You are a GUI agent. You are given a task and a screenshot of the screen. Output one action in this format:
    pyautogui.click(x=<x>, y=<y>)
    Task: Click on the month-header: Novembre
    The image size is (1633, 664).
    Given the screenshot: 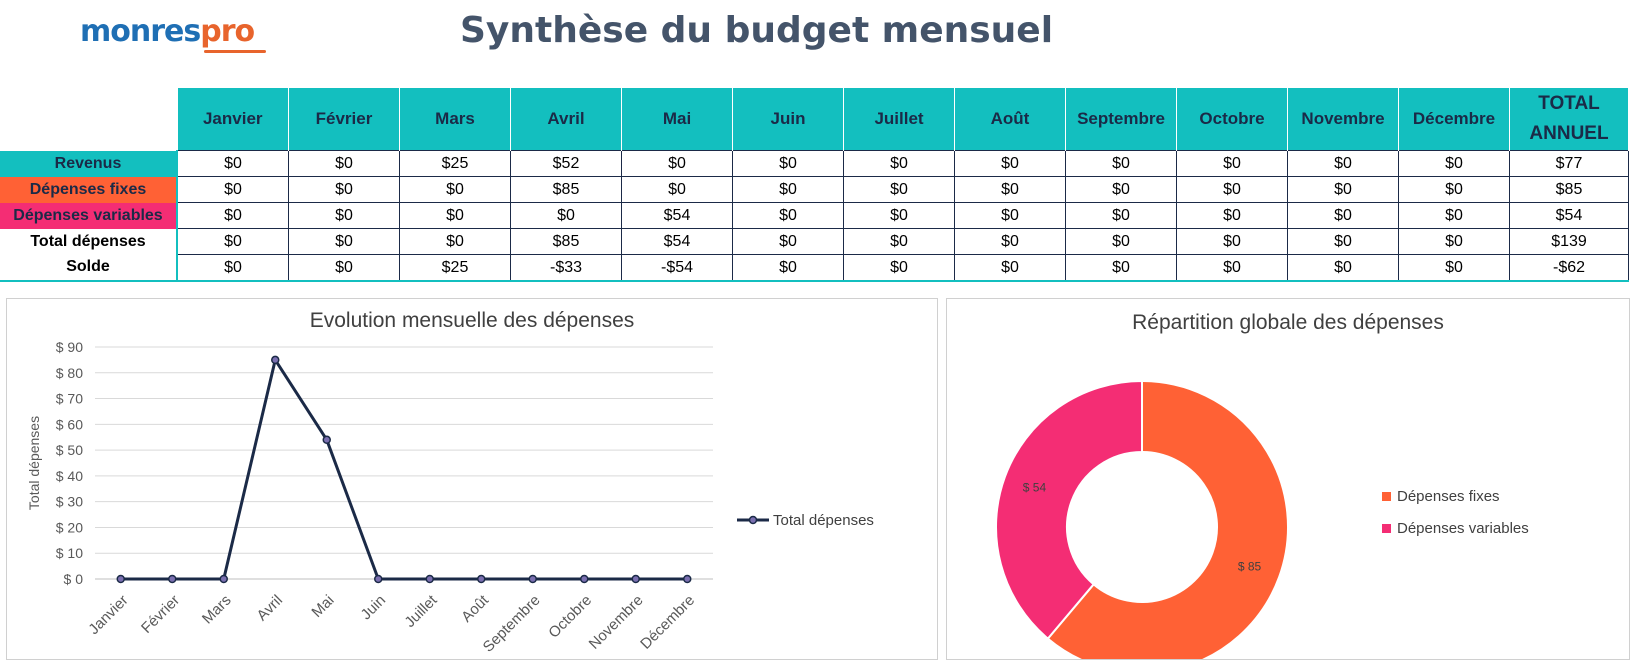 What is the action you would take?
    pyautogui.click(x=1343, y=119)
    